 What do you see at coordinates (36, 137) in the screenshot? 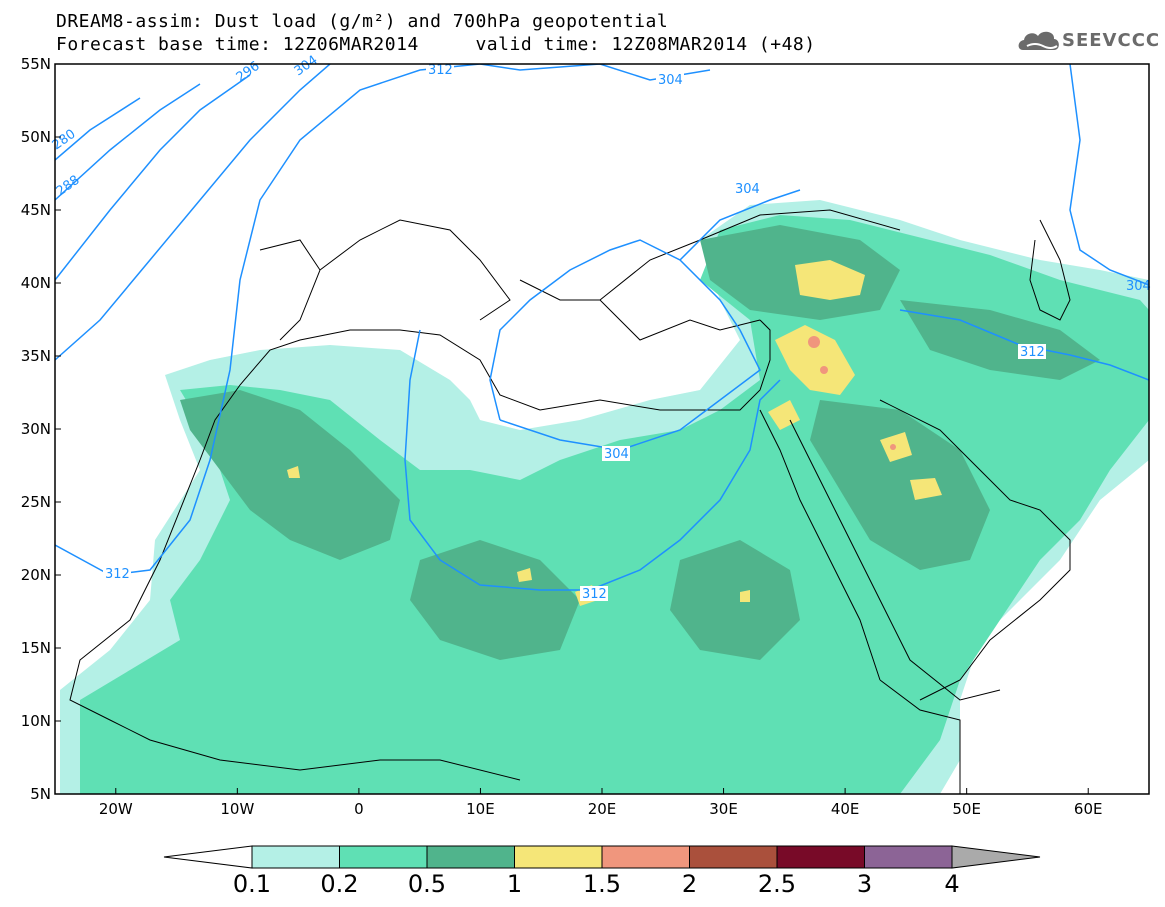
I see `lat-tick-label: 50N` at bounding box center [36, 137].